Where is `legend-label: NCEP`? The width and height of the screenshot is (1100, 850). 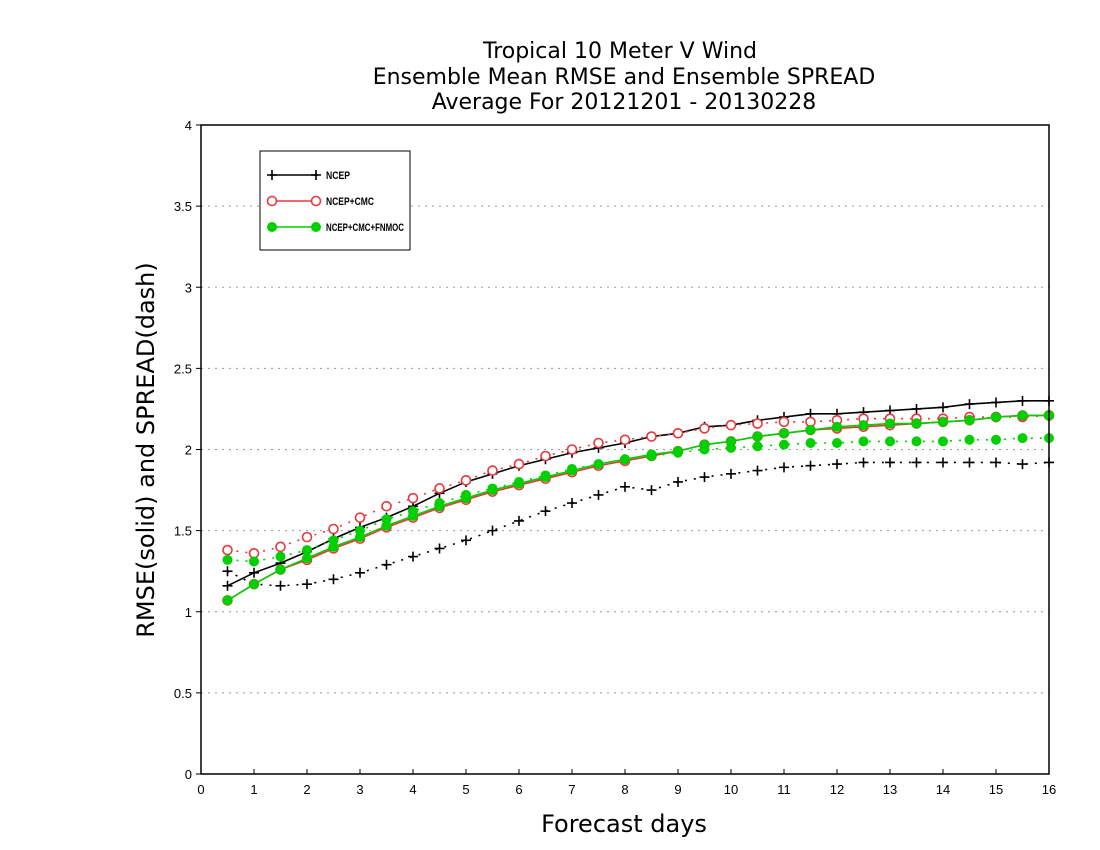
legend-label: NCEP is located at coordinates (338, 176).